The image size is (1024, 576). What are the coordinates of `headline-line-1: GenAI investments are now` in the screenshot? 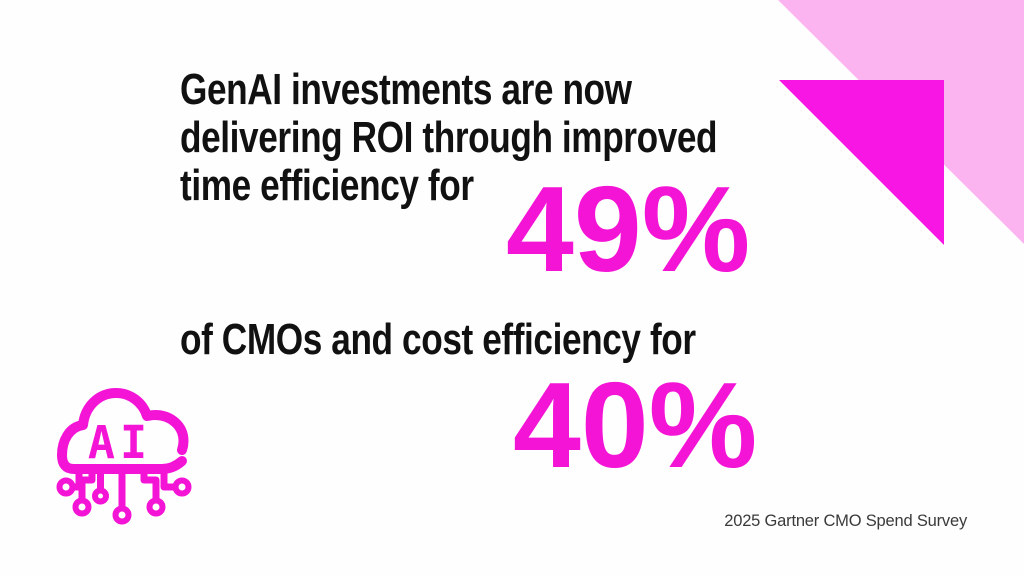 It's located at (406, 89).